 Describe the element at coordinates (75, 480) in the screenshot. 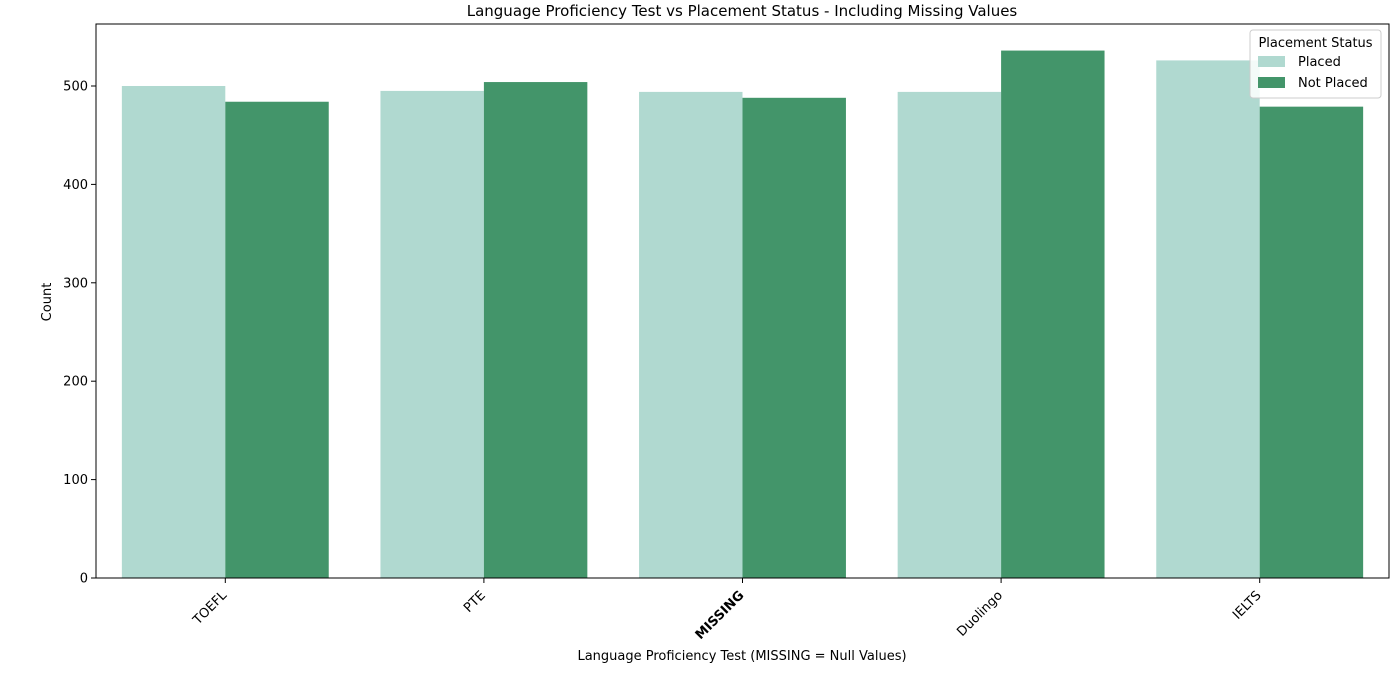

I see `y-tick-label: 100` at that location.